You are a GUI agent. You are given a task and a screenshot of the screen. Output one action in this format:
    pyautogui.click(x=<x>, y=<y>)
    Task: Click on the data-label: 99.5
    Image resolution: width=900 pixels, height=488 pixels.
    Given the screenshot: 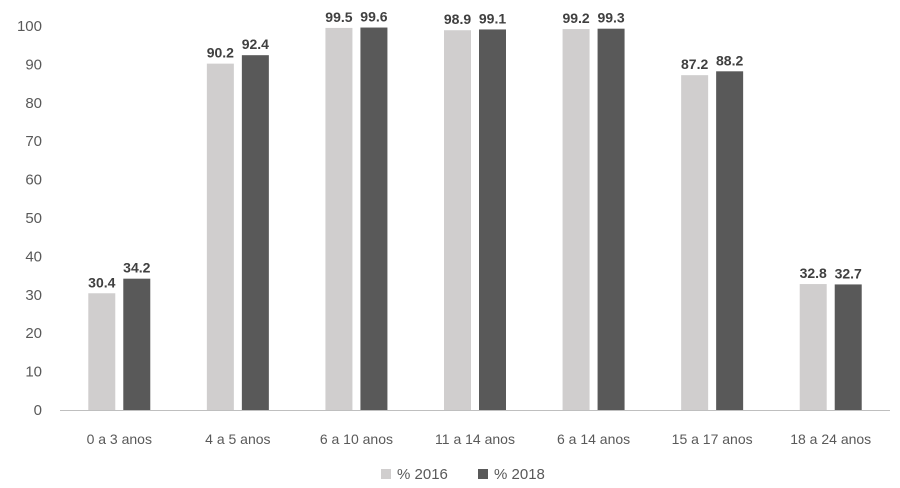 What is the action you would take?
    pyautogui.click(x=338, y=17)
    